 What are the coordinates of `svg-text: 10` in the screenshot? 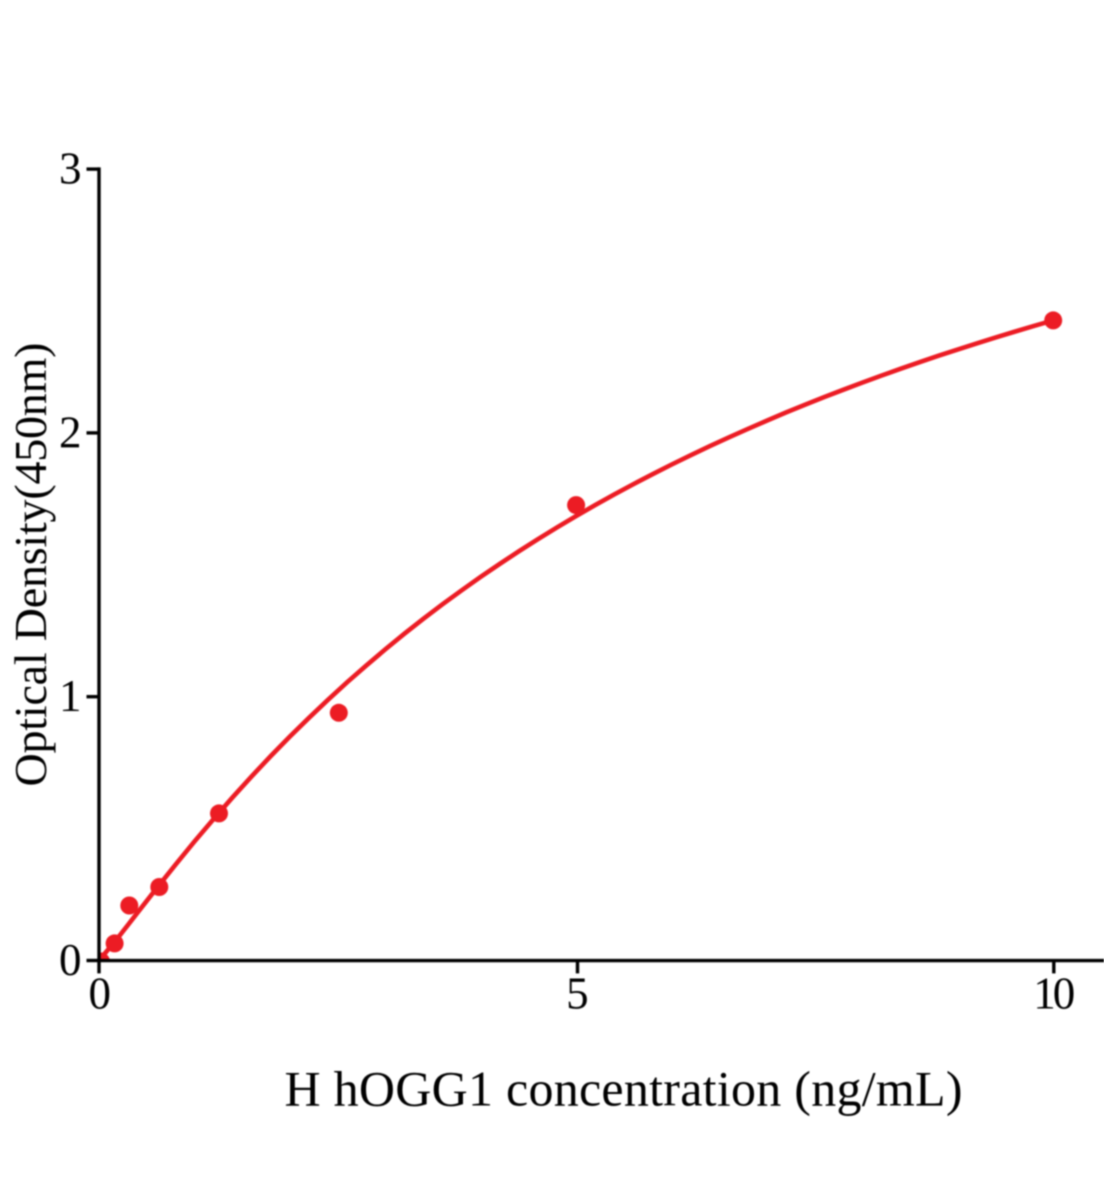 It's located at (1054, 994).